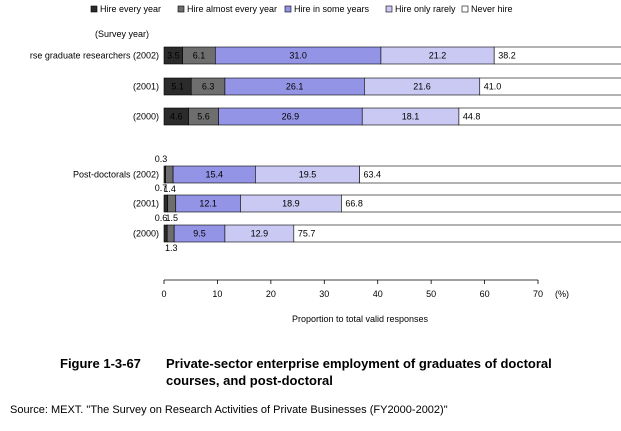 This screenshot has width=621, height=431. I want to click on legend-label: Hire almost every year, so click(232, 9).